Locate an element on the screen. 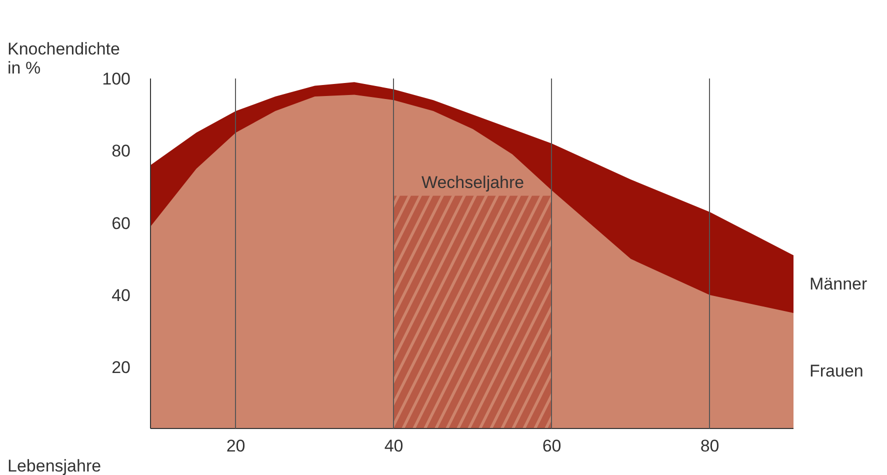  x-tick-label: 20 is located at coordinates (236, 446).